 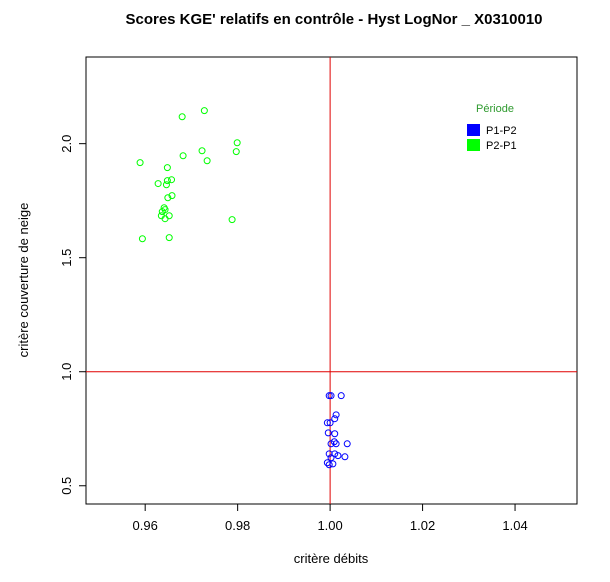 I want to click on legend-label: P1-P2, so click(x=501, y=131).